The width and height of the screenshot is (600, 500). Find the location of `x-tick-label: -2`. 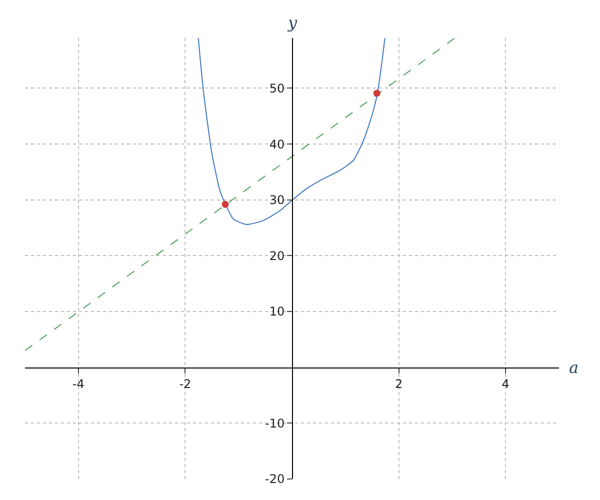

x-tick-label: -2 is located at coordinates (185, 383).